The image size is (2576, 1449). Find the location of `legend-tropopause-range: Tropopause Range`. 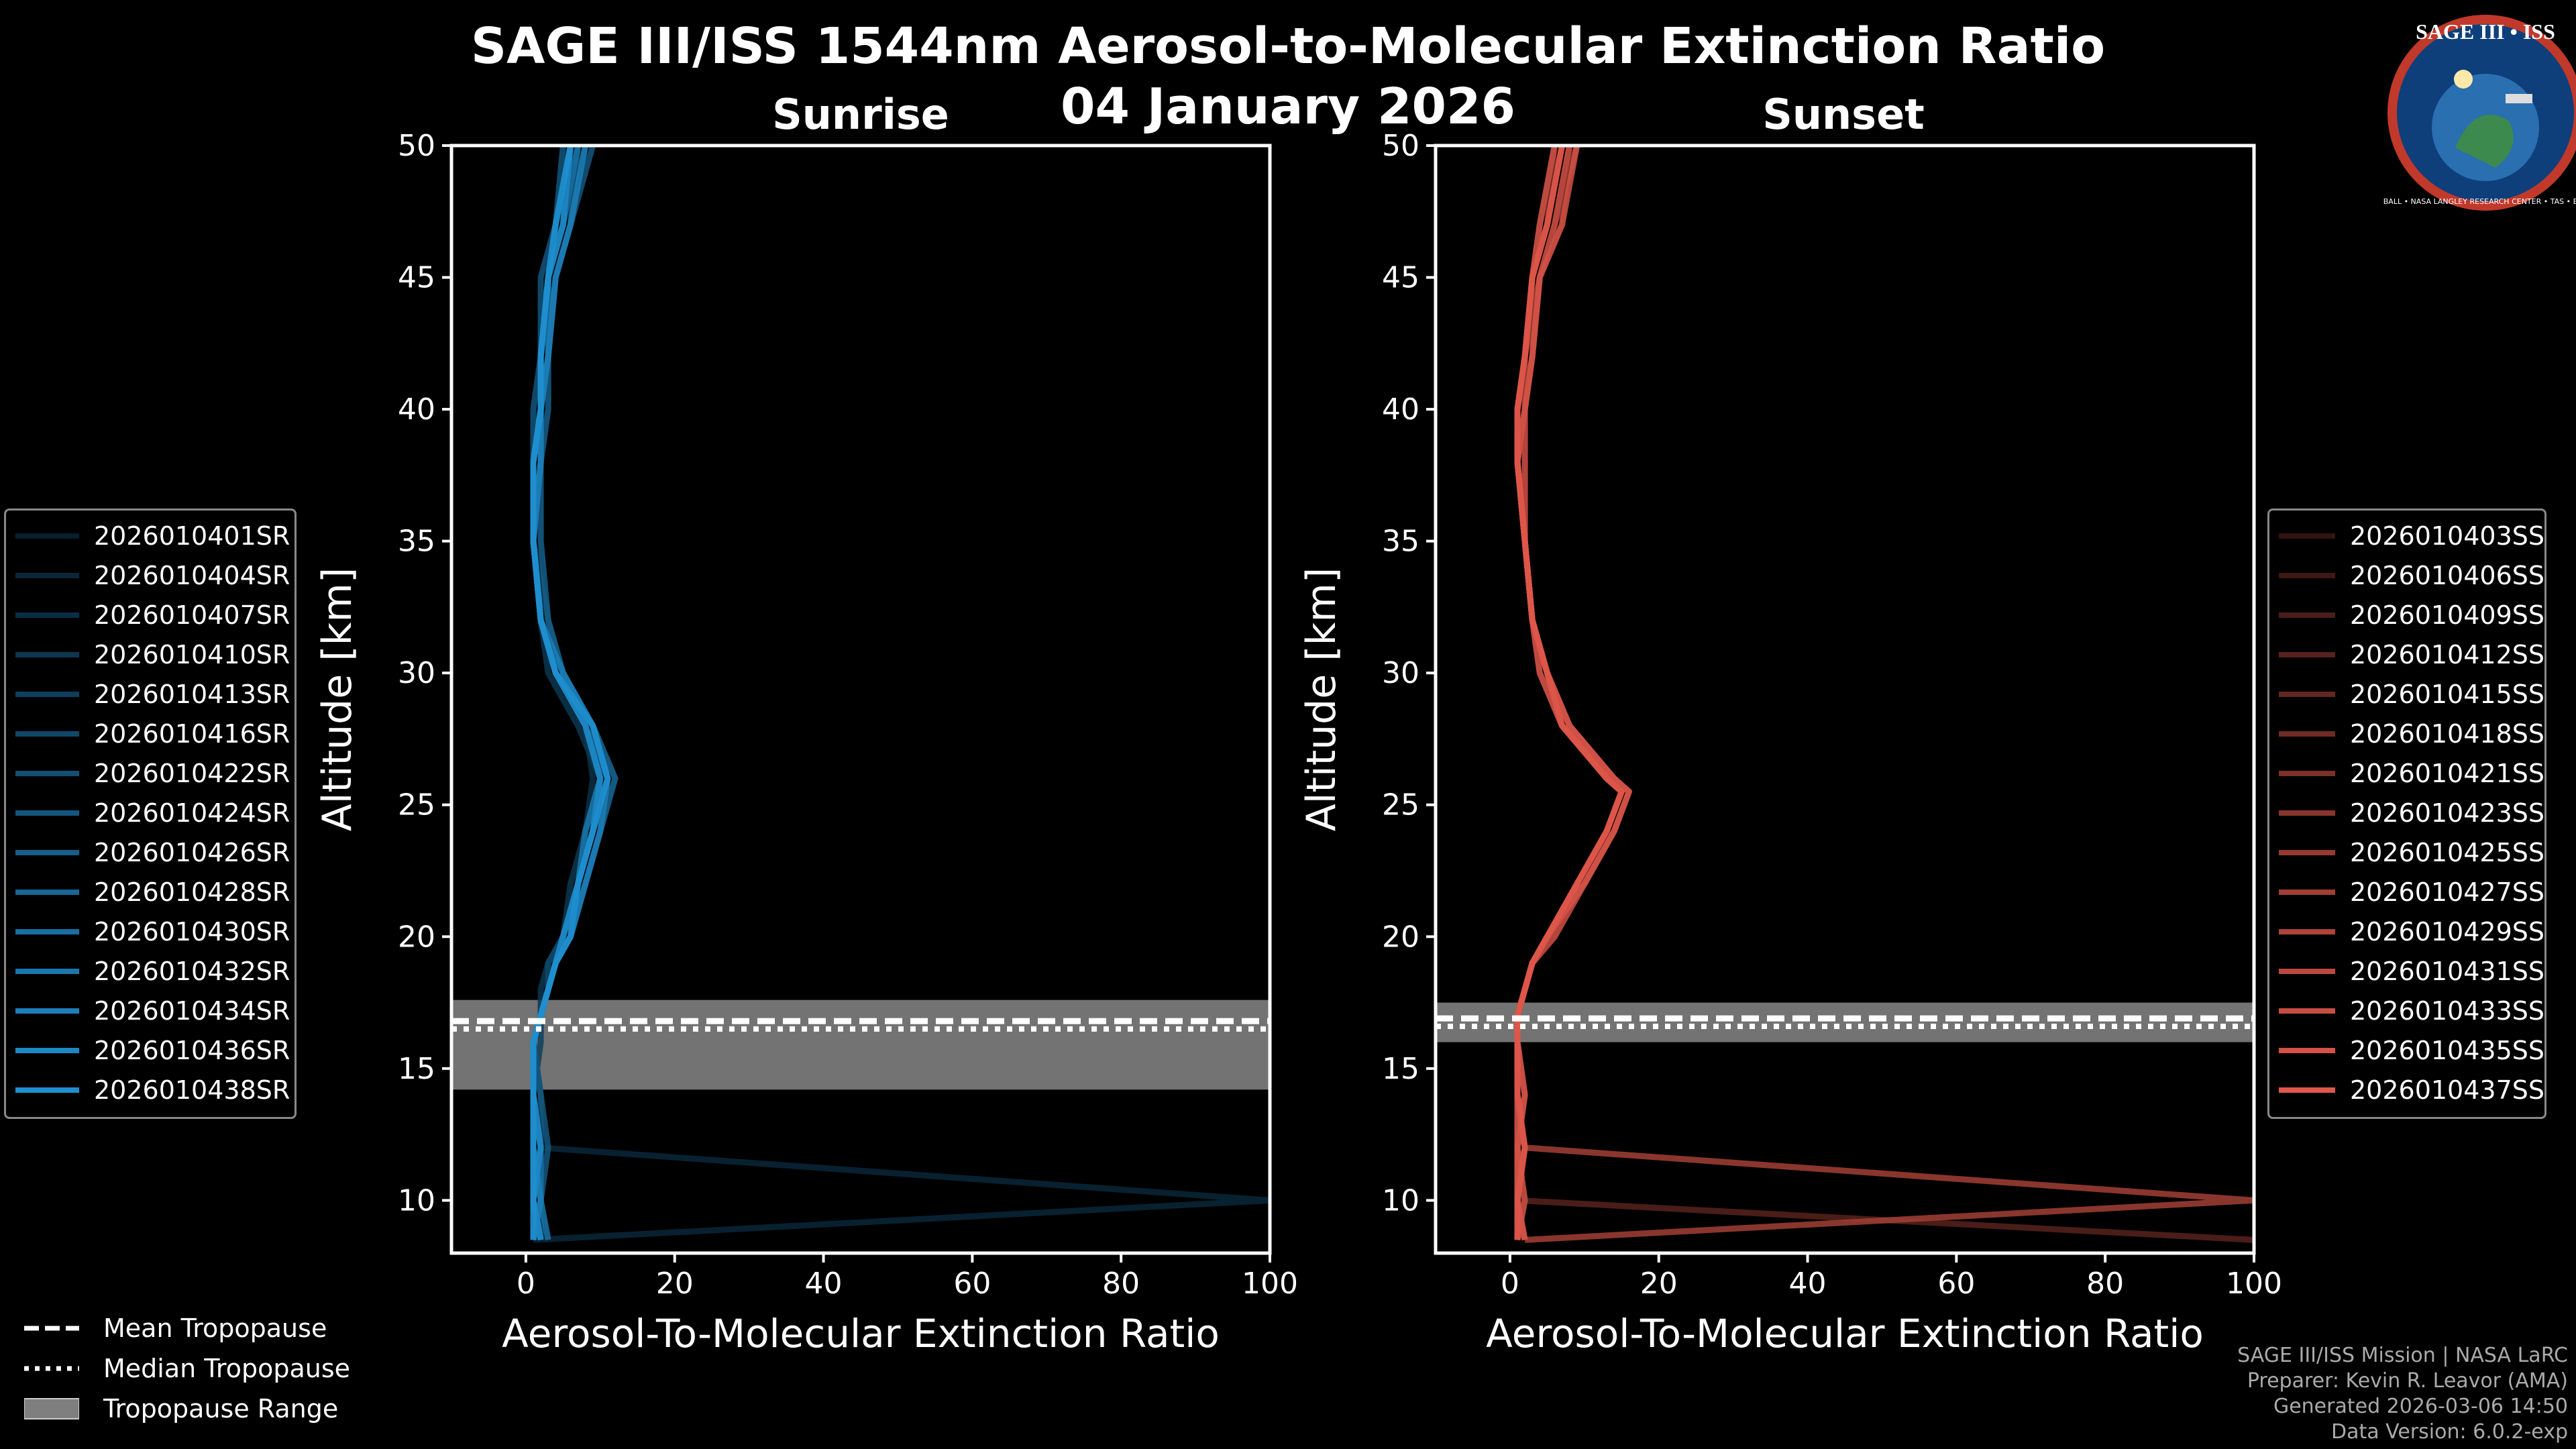

legend-tropopause-range: Tropopause Range is located at coordinates (187, 1409).